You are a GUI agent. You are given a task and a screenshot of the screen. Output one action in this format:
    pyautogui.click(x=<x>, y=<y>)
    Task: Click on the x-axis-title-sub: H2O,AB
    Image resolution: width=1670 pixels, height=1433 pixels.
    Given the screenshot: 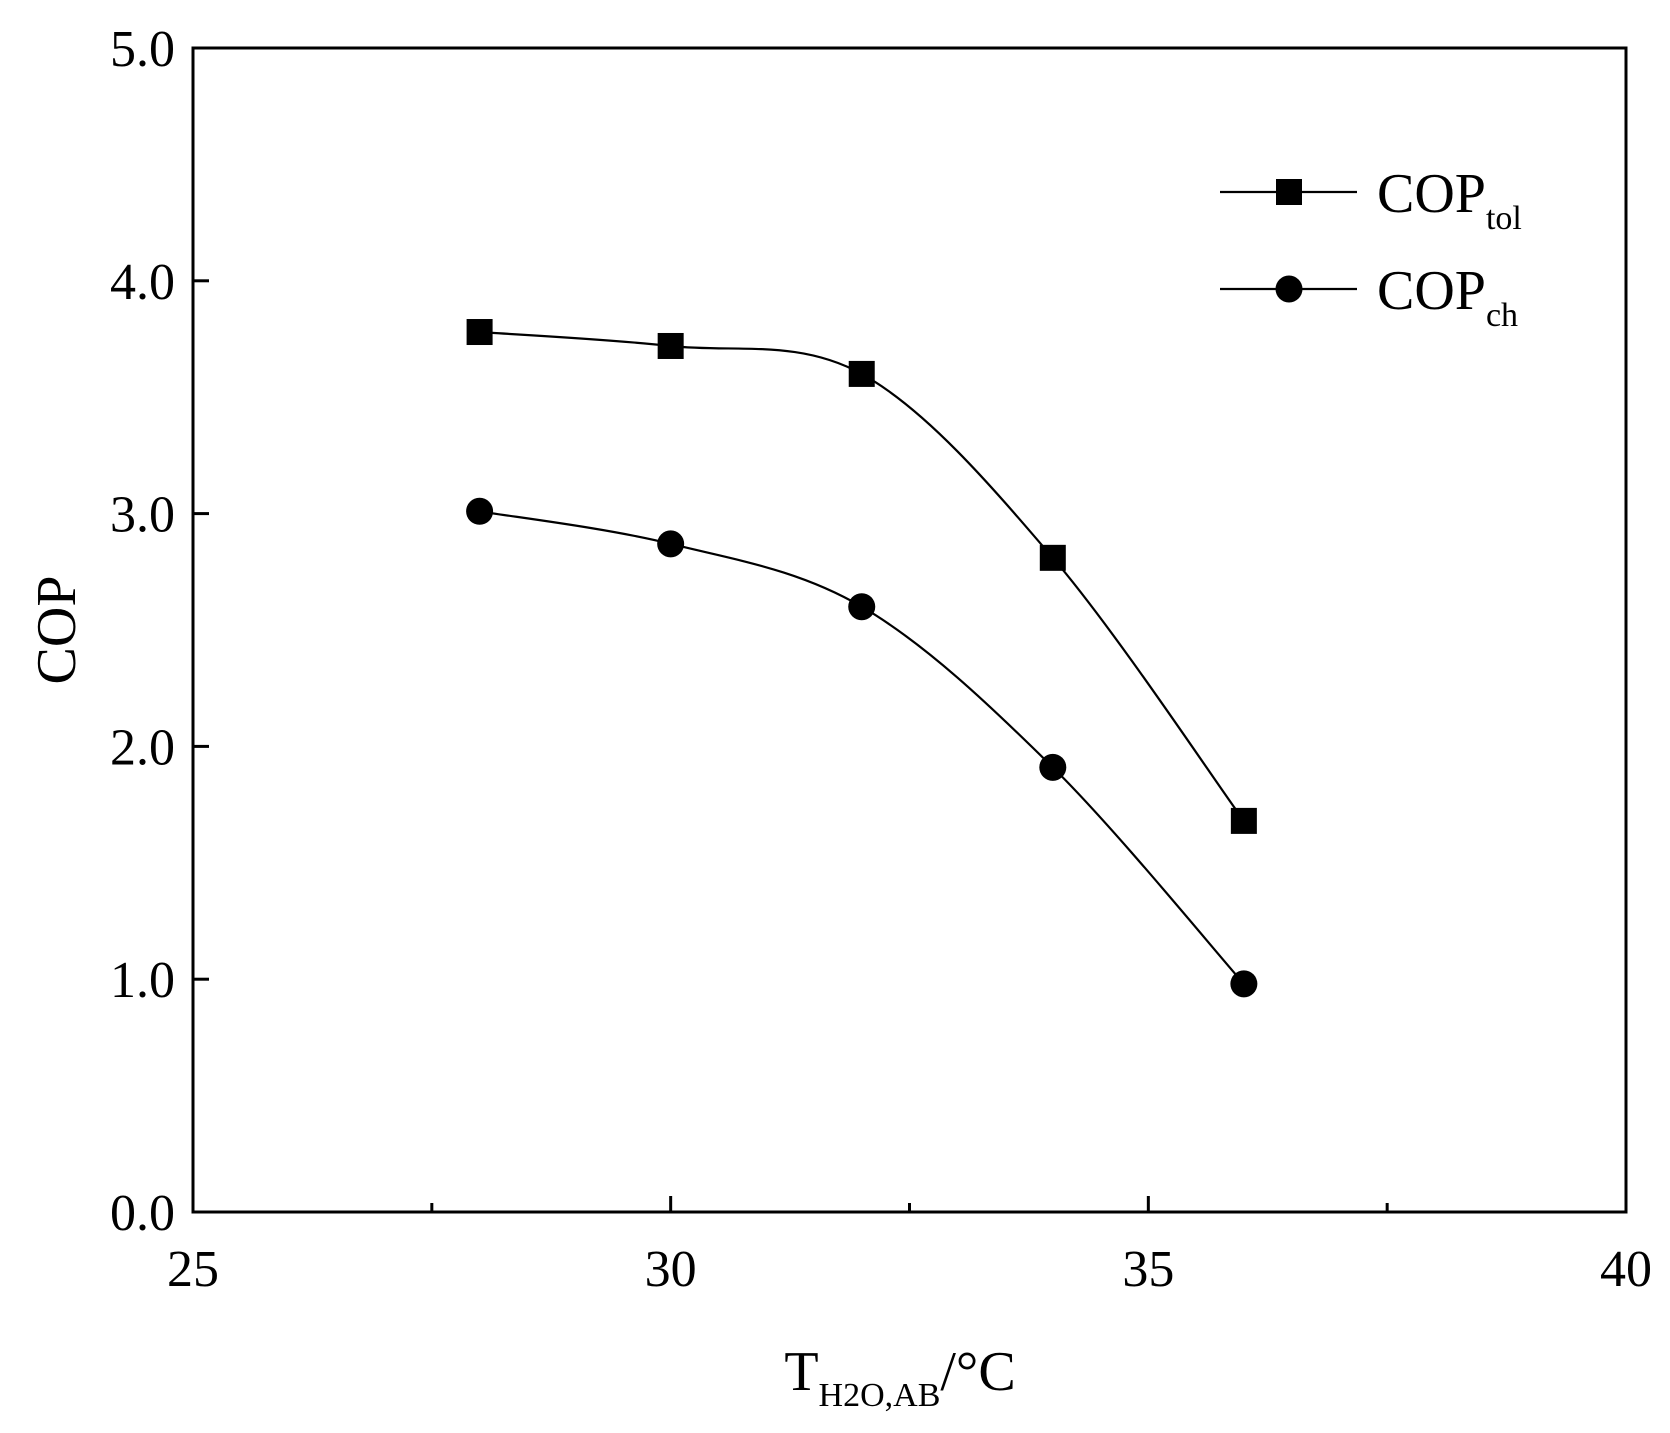 What is the action you would take?
    pyautogui.click(x=880, y=1395)
    